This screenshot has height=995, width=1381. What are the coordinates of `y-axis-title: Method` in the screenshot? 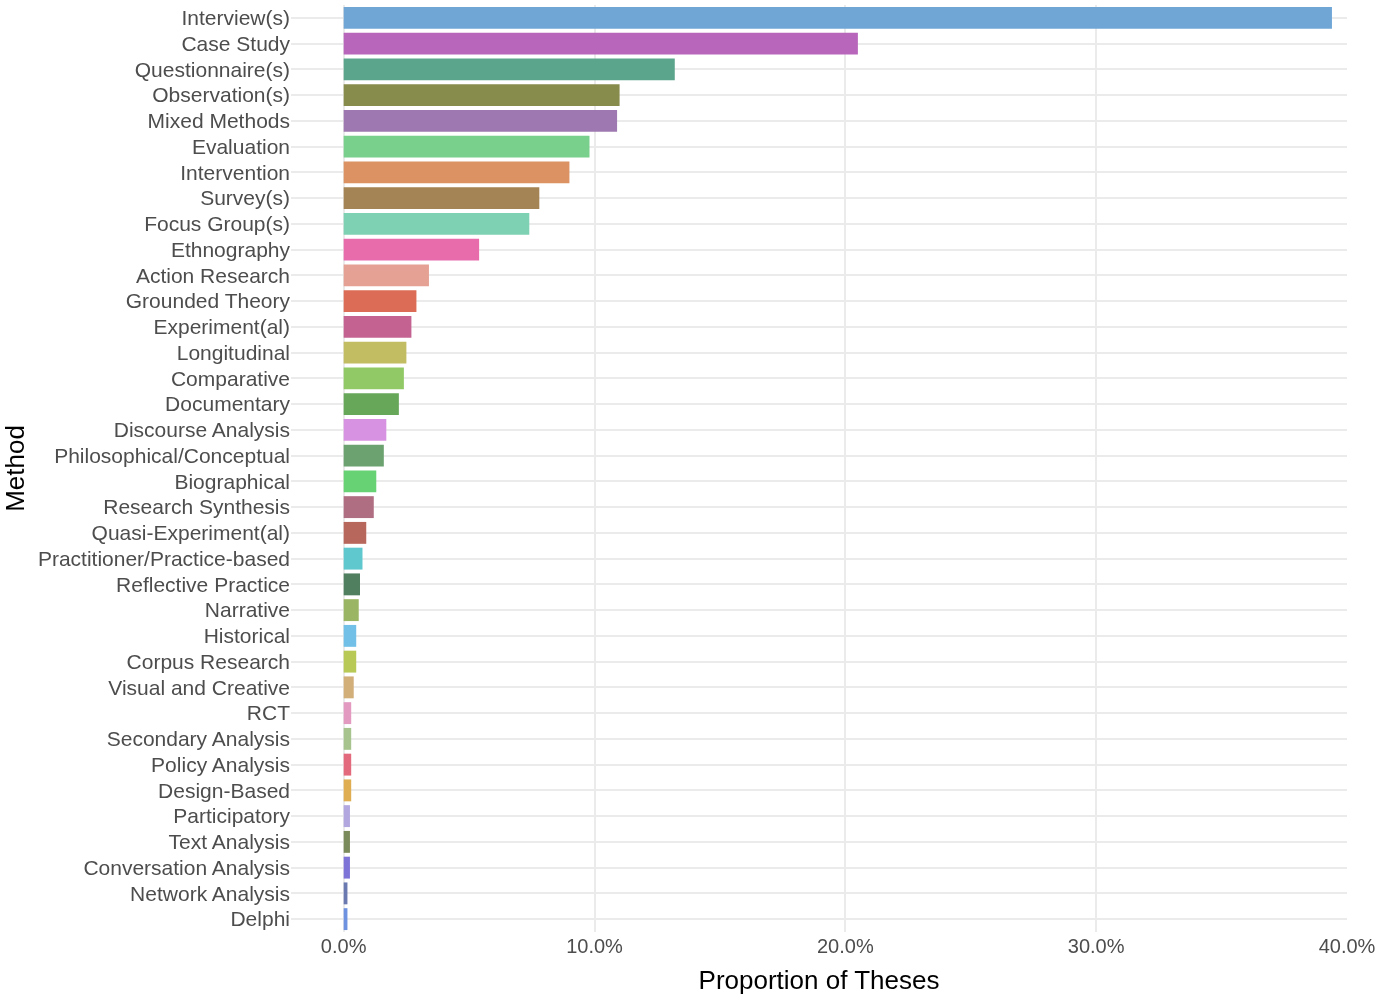 It's located at (15, 468).